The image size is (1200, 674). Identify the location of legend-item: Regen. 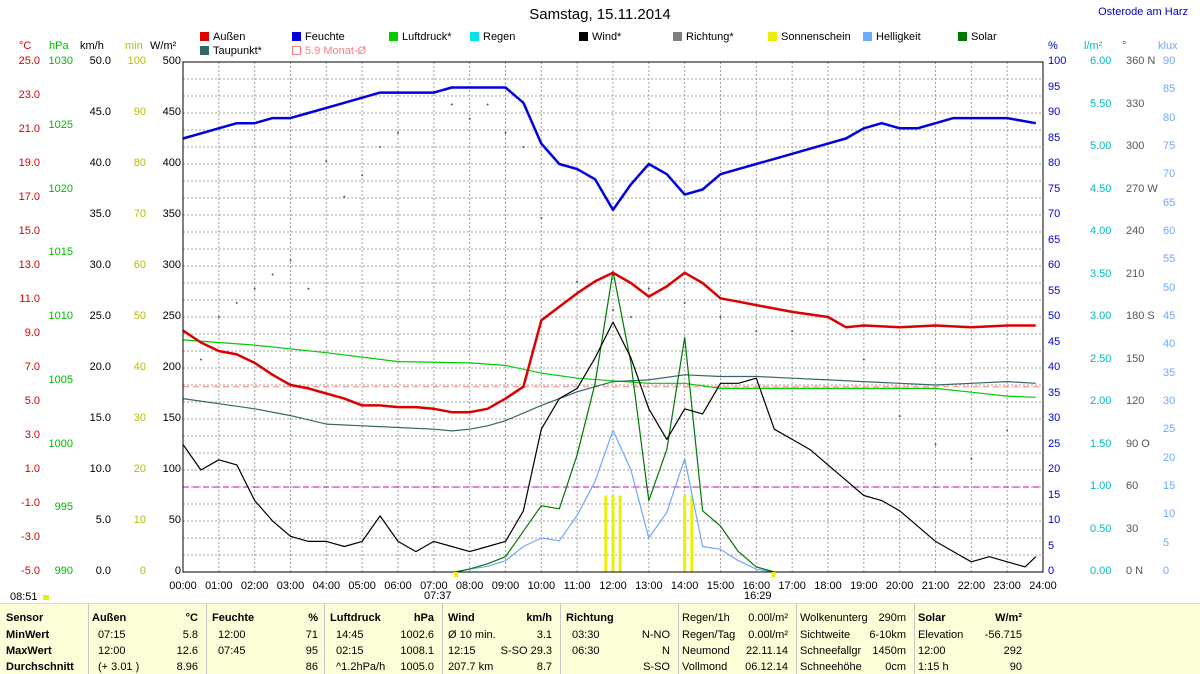
(492, 37).